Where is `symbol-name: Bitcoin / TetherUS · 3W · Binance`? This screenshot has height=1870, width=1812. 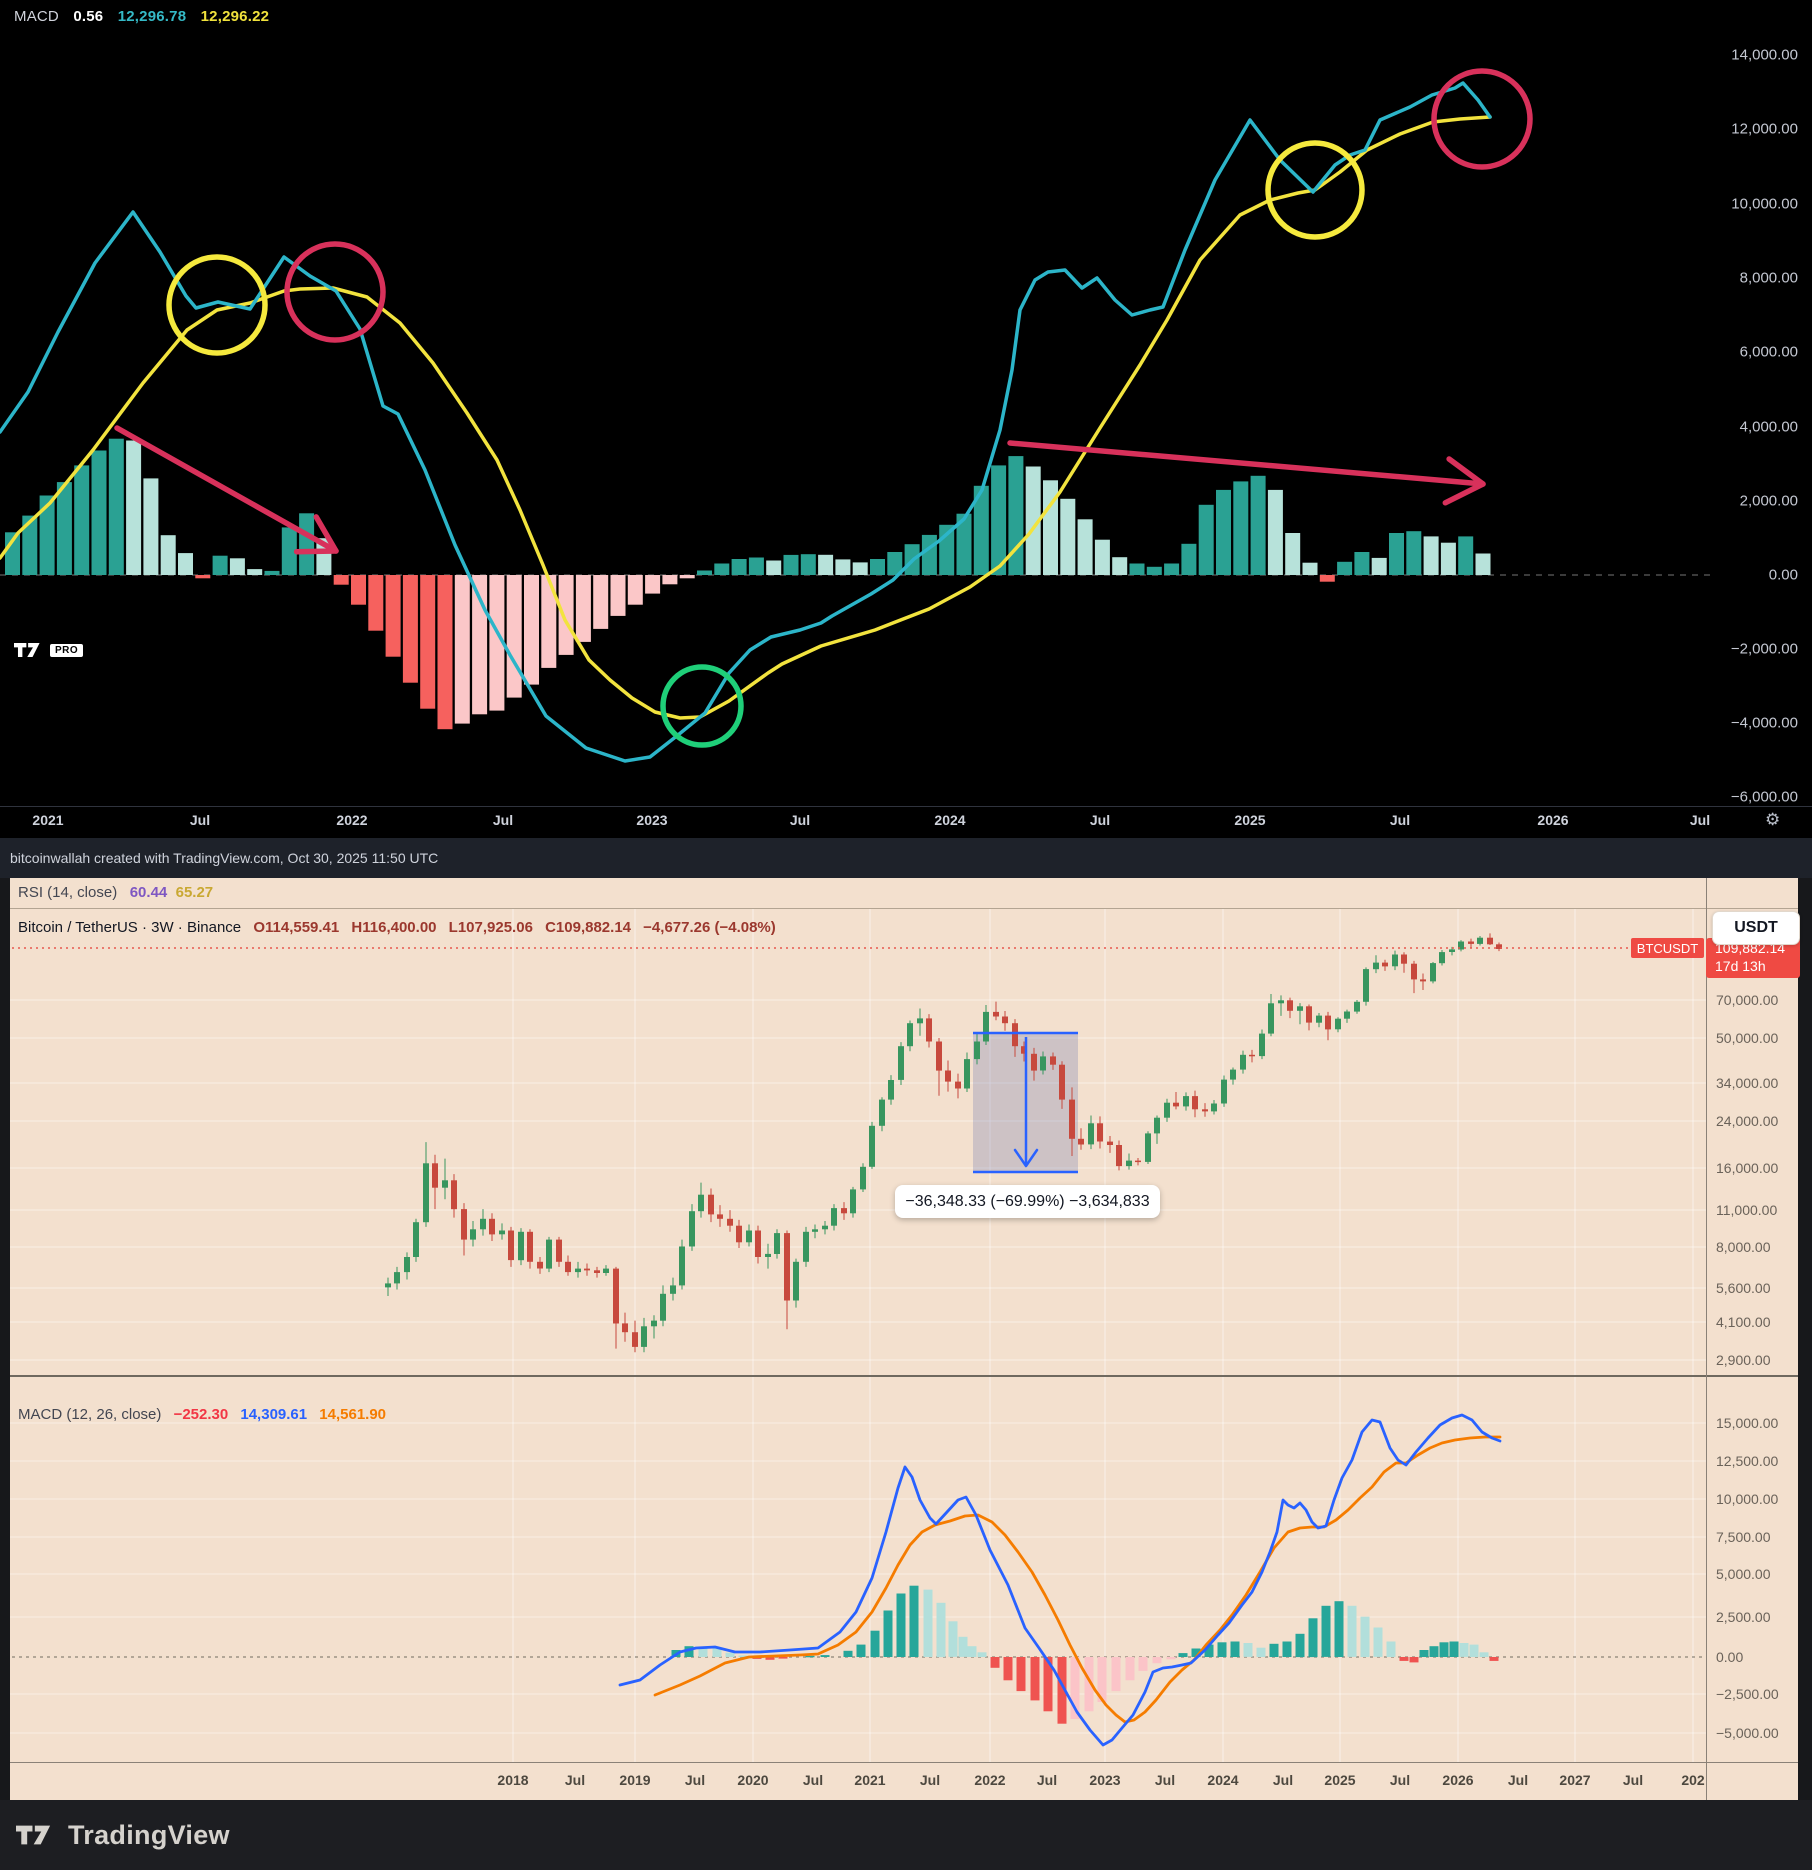 symbol-name: Bitcoin / TetherUS · 3W · Binance is located at coordinates (130, 927).